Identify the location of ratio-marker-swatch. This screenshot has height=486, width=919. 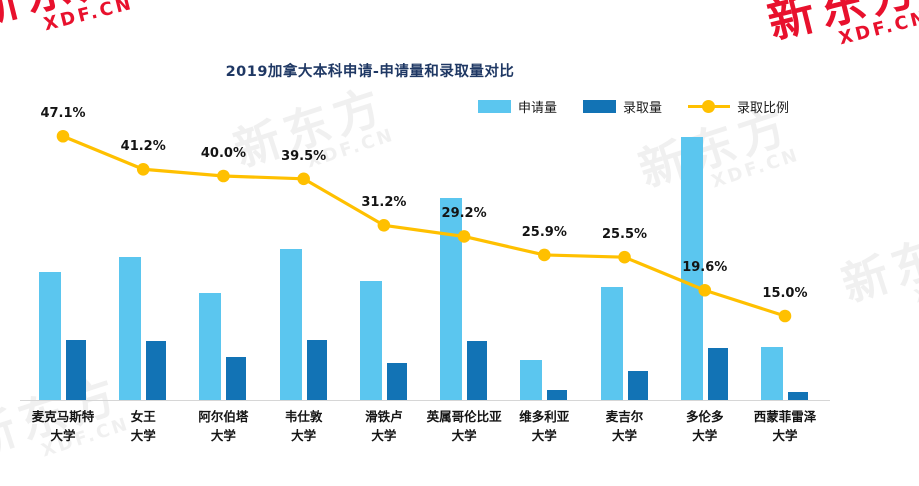
(709, 106).